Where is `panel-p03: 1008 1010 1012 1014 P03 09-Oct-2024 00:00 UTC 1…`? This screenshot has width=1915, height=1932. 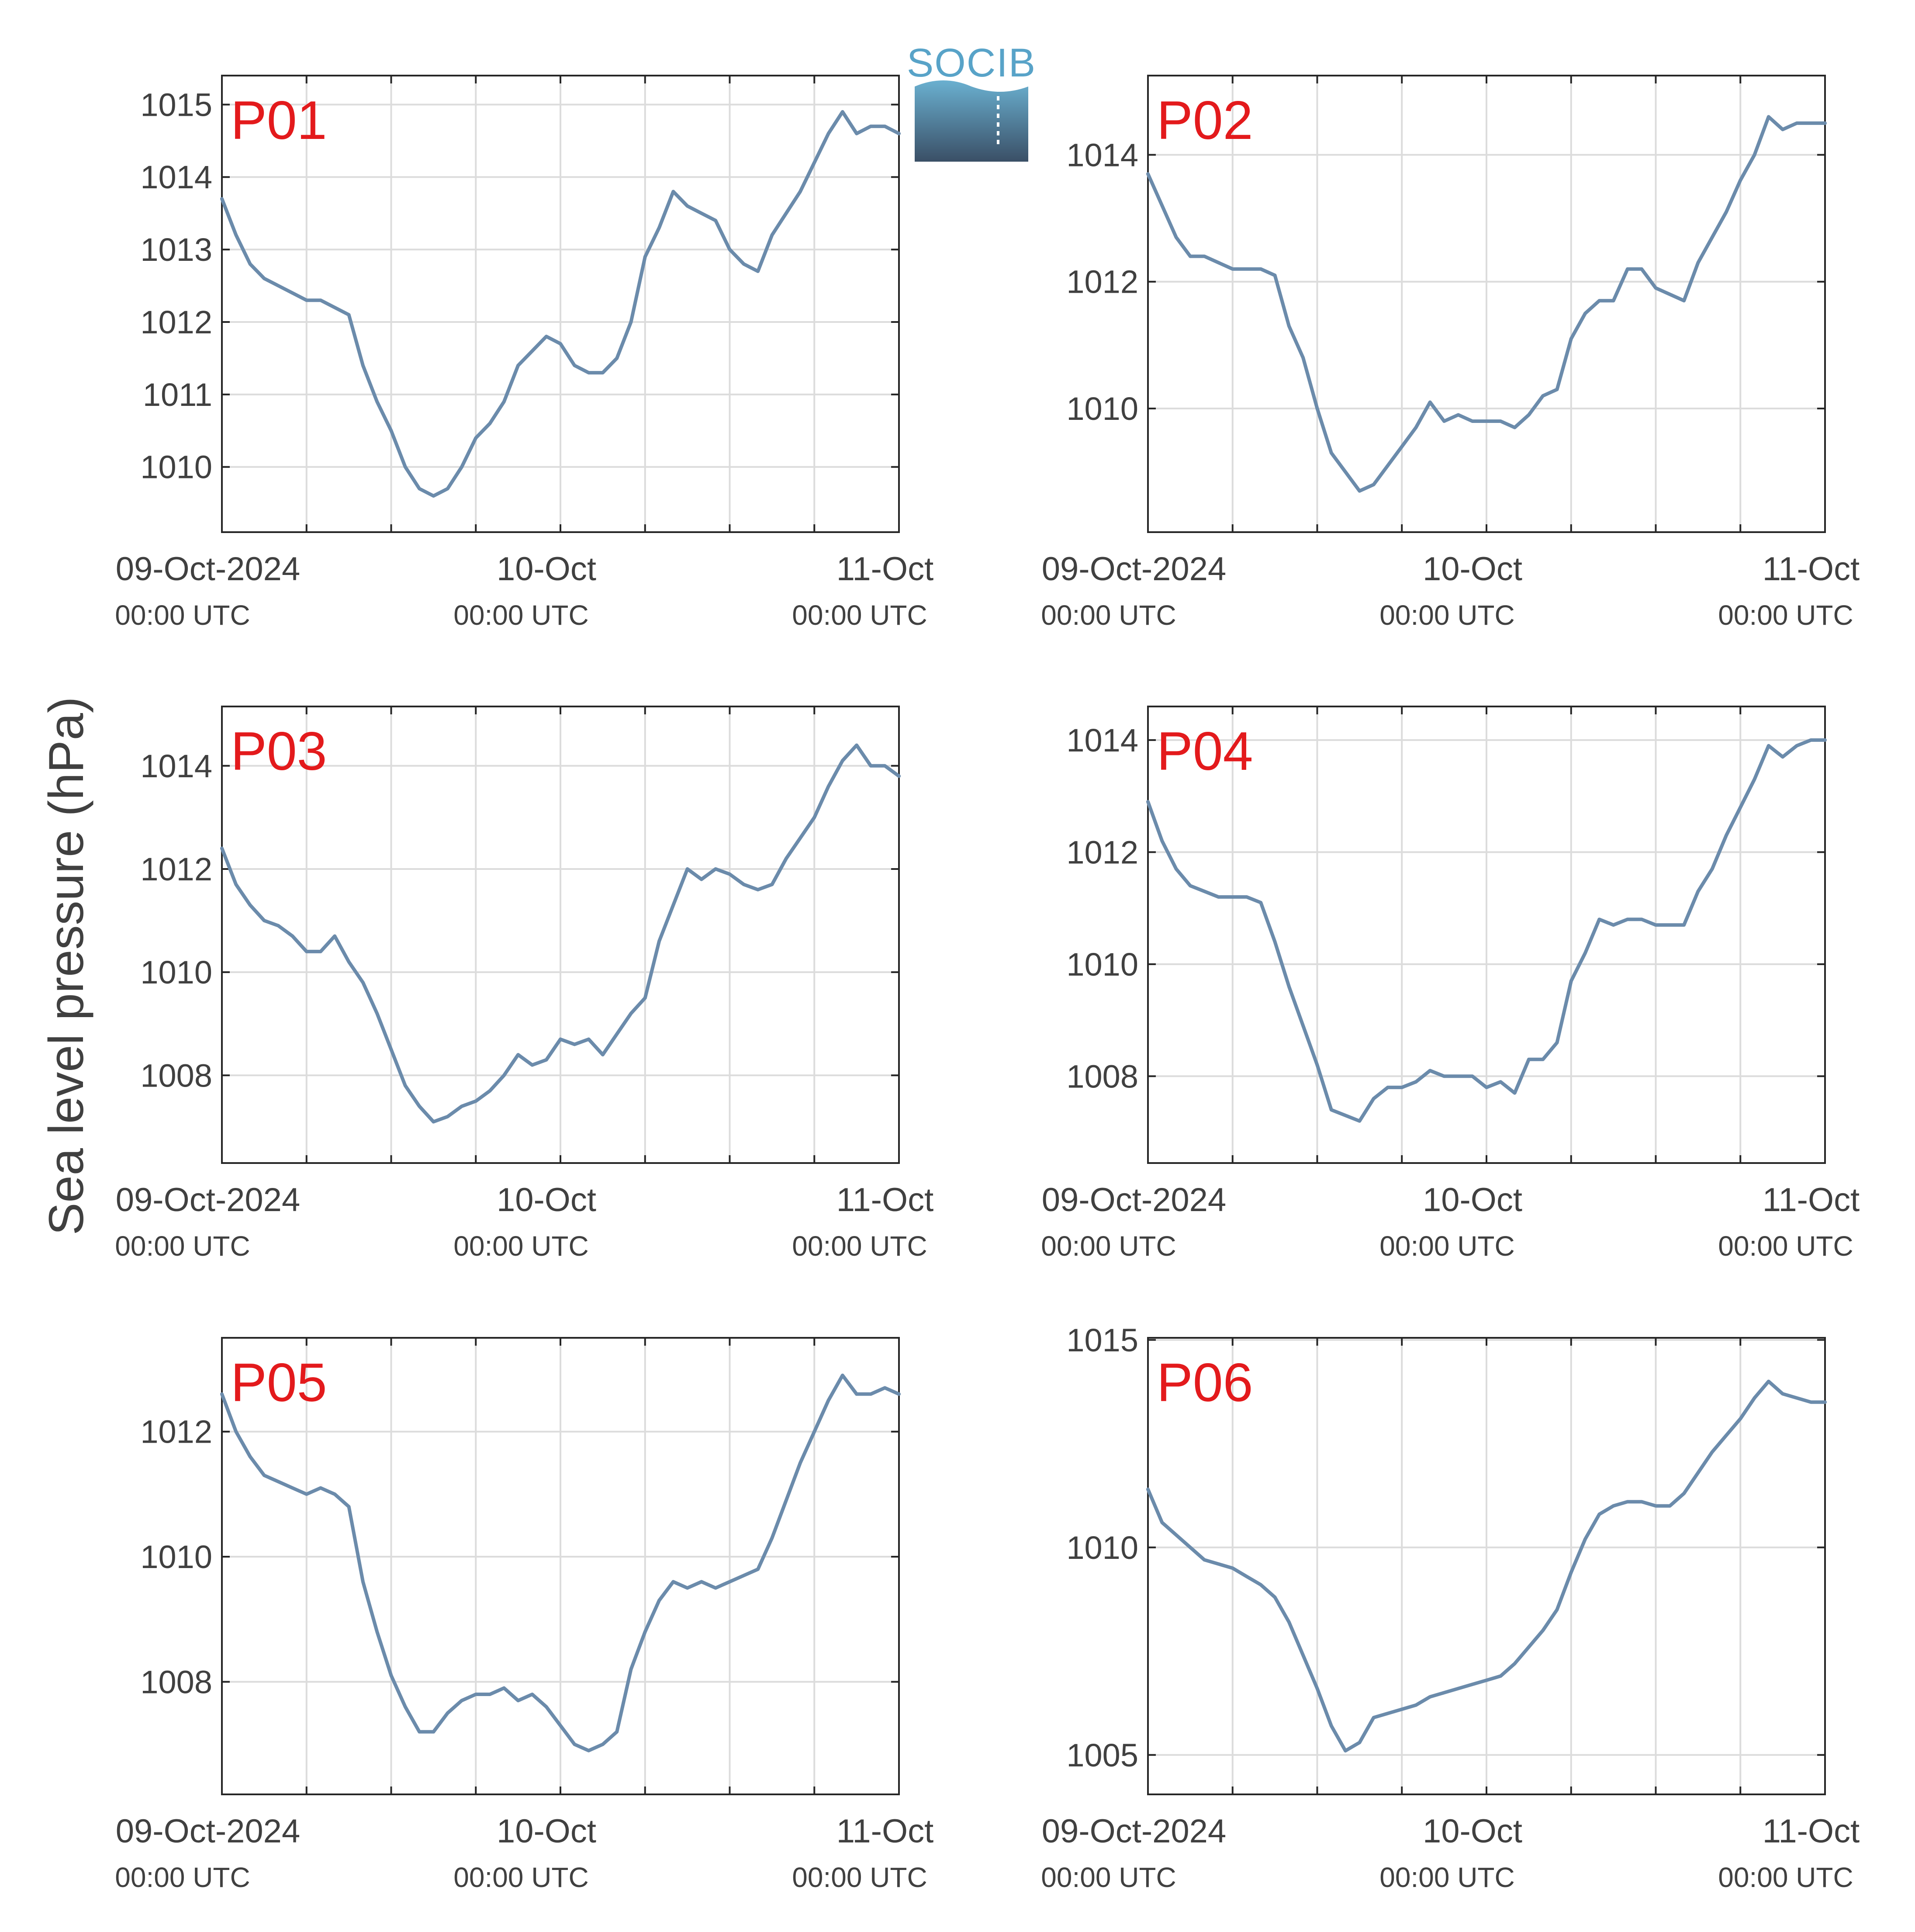
panel-p03: 1008 1010 1012 1014 P03 09-Oct-2024 00:00 UTC 1… is located at coordinates (524, 984).